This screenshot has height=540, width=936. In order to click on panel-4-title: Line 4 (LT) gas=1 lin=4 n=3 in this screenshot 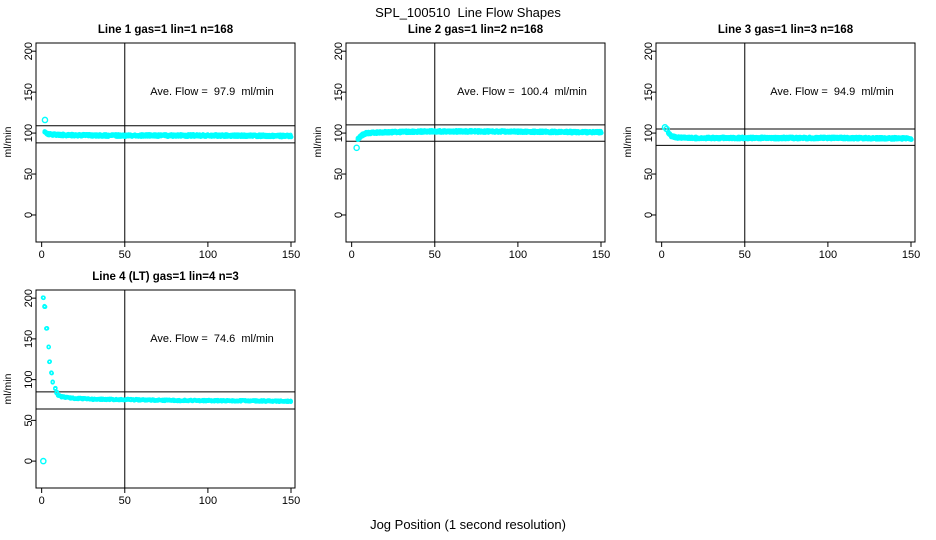, I will do `click(165, 277)`.